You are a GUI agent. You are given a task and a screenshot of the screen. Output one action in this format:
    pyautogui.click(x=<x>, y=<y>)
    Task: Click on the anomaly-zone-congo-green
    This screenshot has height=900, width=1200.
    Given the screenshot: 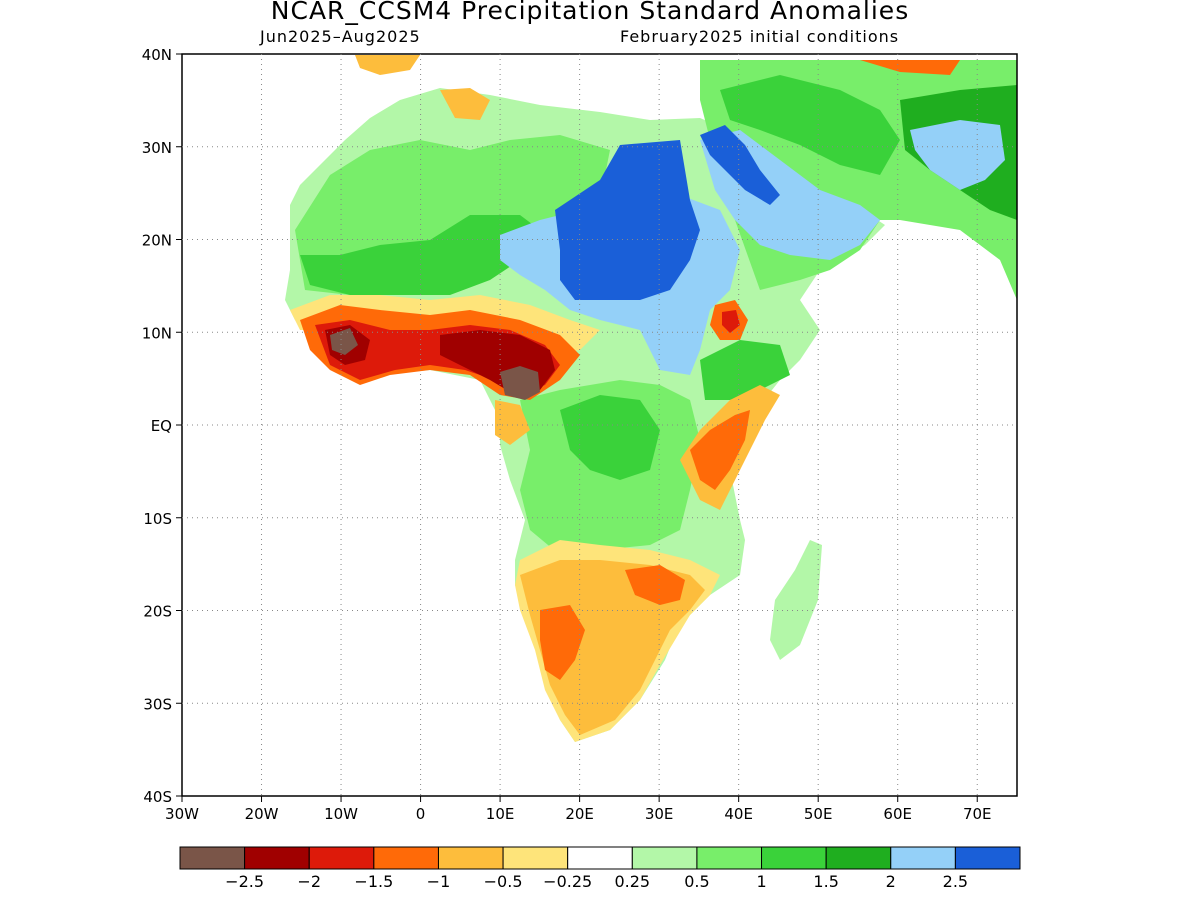 What is the action you would take?
    pyautogui.click(x=610, y=437)
    